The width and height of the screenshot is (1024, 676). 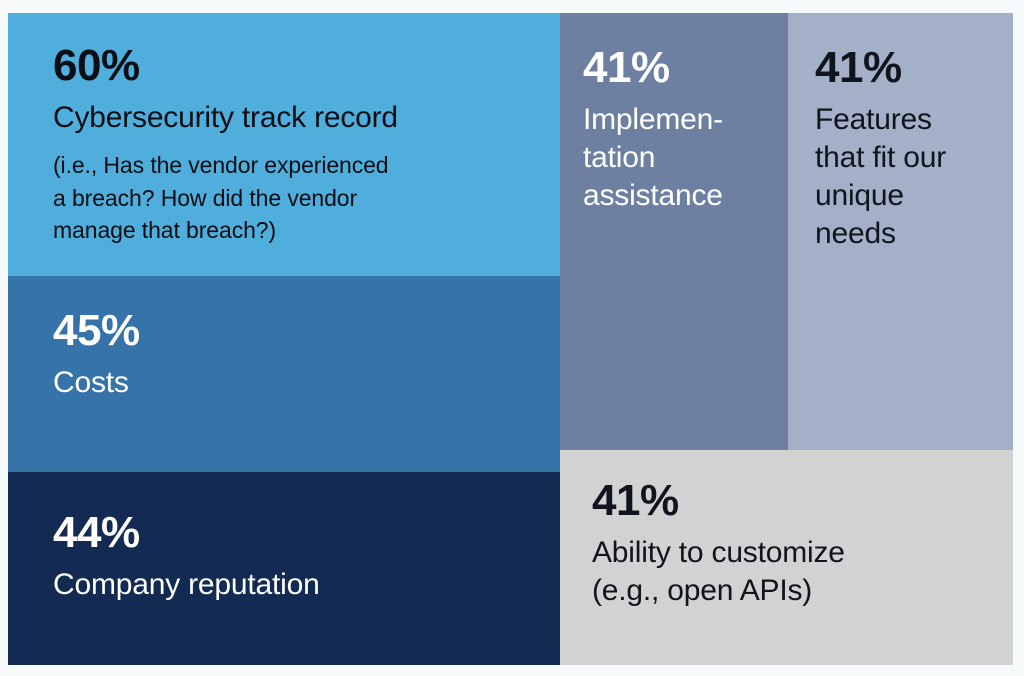 What do you see at coordinates (718, 572) in the screenshot?
I see `tile-label: Ability to customize (e.g., open APIs)` at bounding box center [718, 572].